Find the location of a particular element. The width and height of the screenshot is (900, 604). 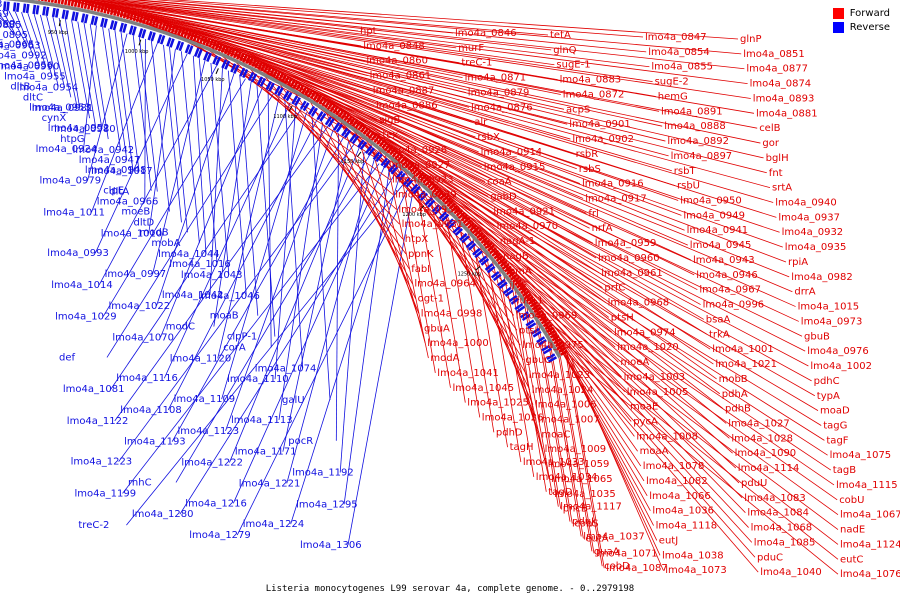

reverse-gene-label: lmo4a_0979 is located at coordinates (71, 181).